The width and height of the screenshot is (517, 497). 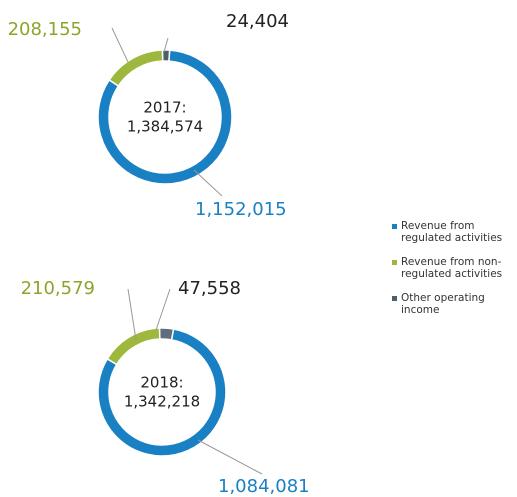 I want to click on legend-item: Revenue from non-regulated activities, so click(x=454, y=268).